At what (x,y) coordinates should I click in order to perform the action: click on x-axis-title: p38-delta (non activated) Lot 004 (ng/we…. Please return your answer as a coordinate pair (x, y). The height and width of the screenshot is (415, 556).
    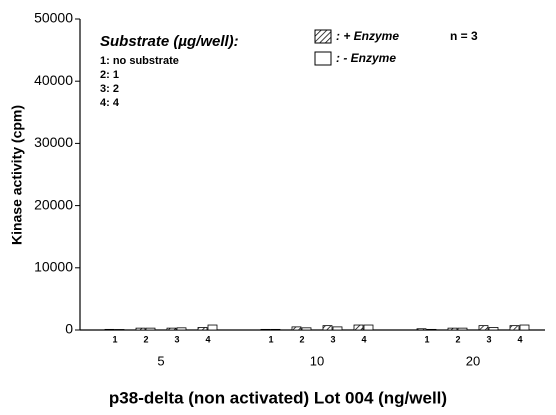
    Looking at the image, I should click on (278, 397).